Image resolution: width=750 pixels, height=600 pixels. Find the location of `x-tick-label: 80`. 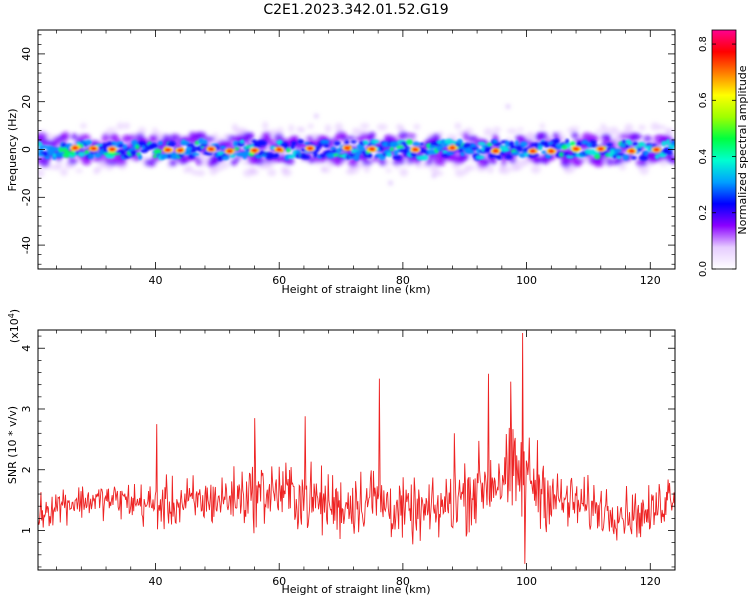

x-tick-label: 80 is located at coordinates (403, 581).